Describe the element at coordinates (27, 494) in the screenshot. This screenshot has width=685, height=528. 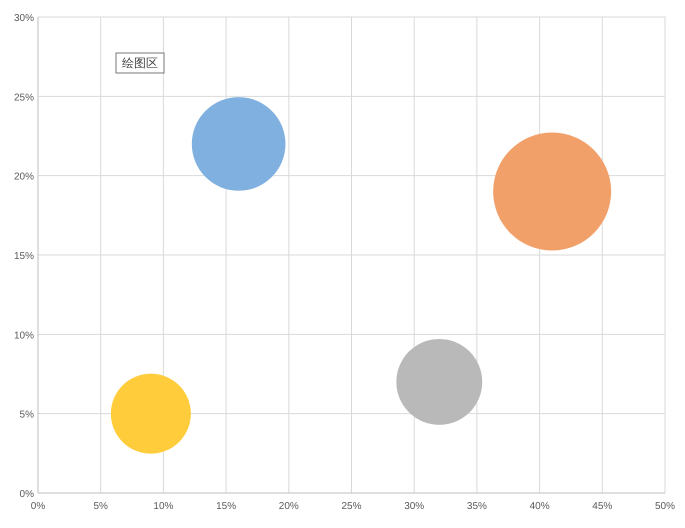
I see `y-tick-label: 0%` at that location.